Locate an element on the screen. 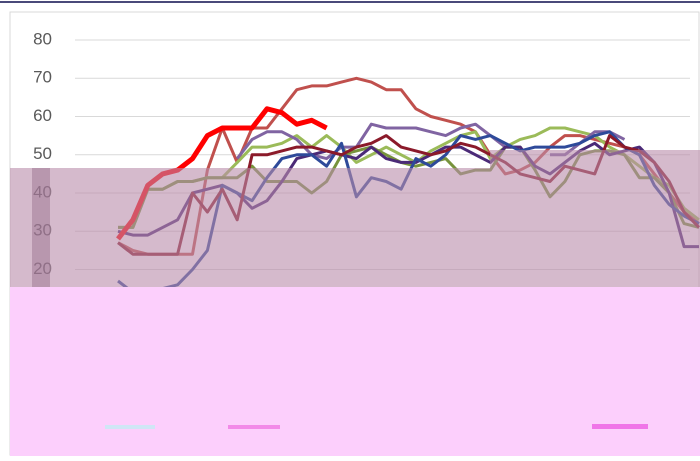  y-tick-label: 70 is located at coordinates (42, 77).